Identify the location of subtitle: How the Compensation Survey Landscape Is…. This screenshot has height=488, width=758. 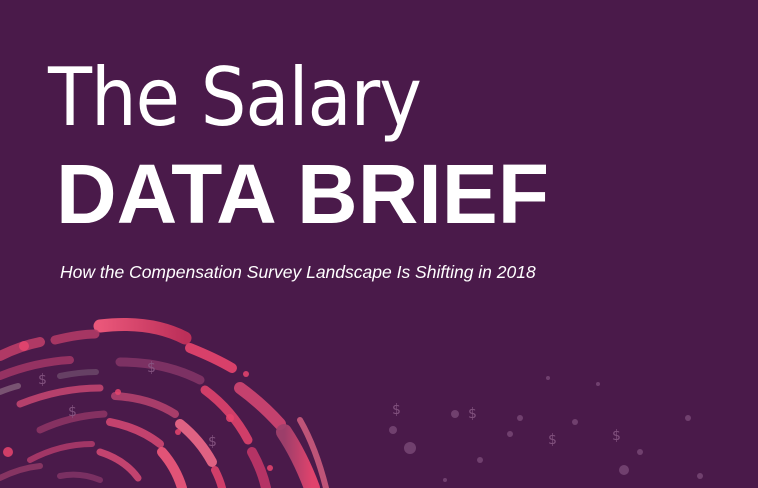
(298, 272).